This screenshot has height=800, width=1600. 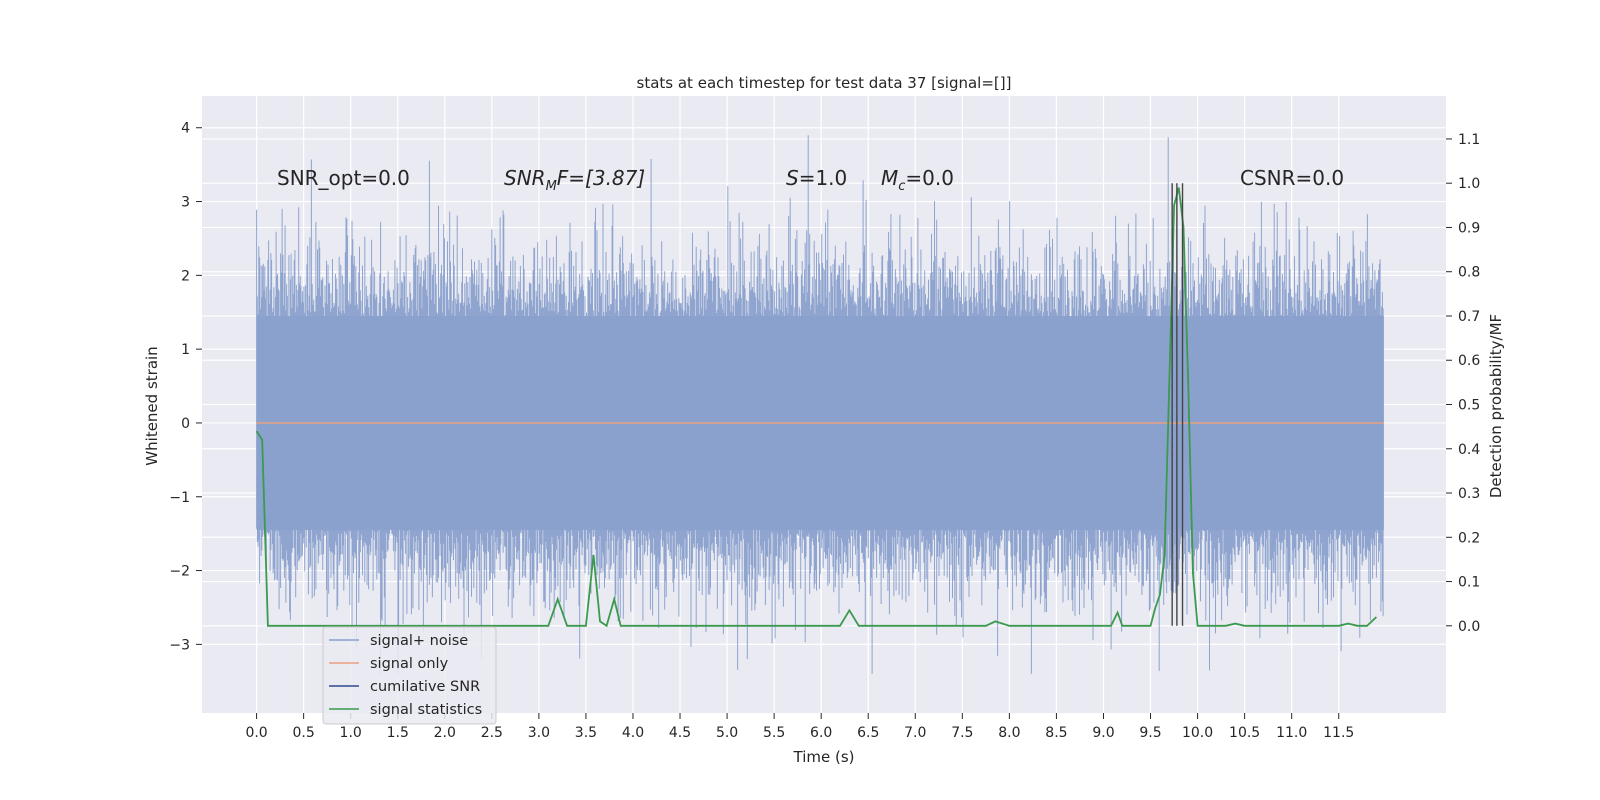 I want to click on csnr-annotation: CSNR=0.0, so click(x=1292, y=178).